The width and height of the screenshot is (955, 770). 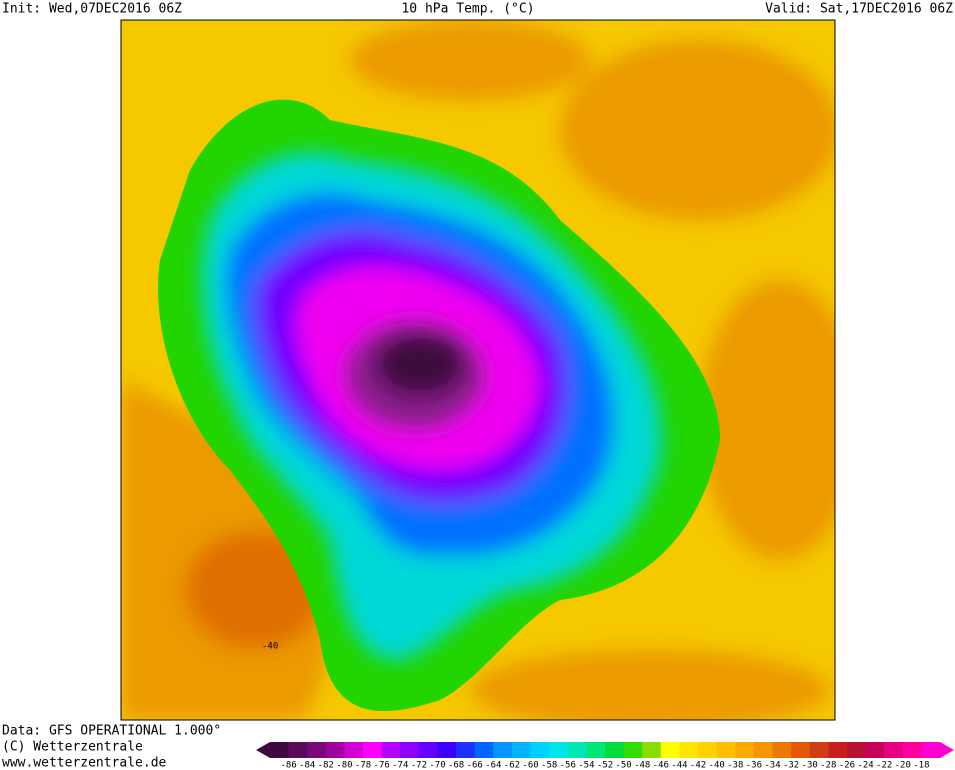 I want to click on colorbar-label: -44, so click(x=679, y=765).